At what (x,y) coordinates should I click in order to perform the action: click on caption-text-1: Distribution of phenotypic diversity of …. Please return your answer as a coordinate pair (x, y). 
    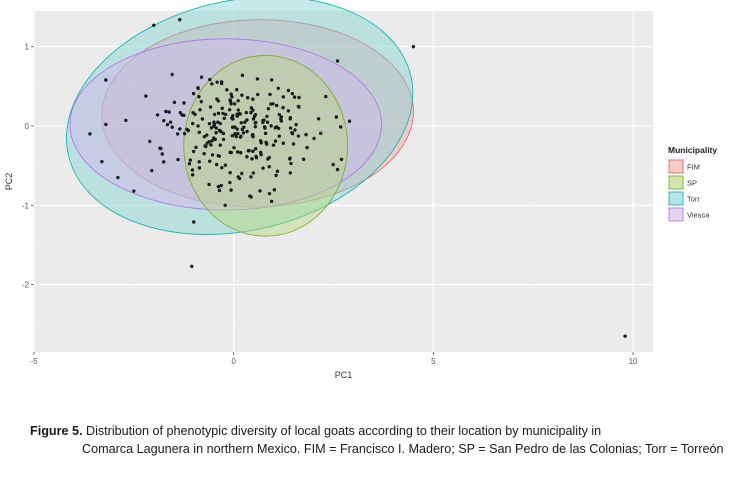
    Looking at the image, I should click on (343, 431).